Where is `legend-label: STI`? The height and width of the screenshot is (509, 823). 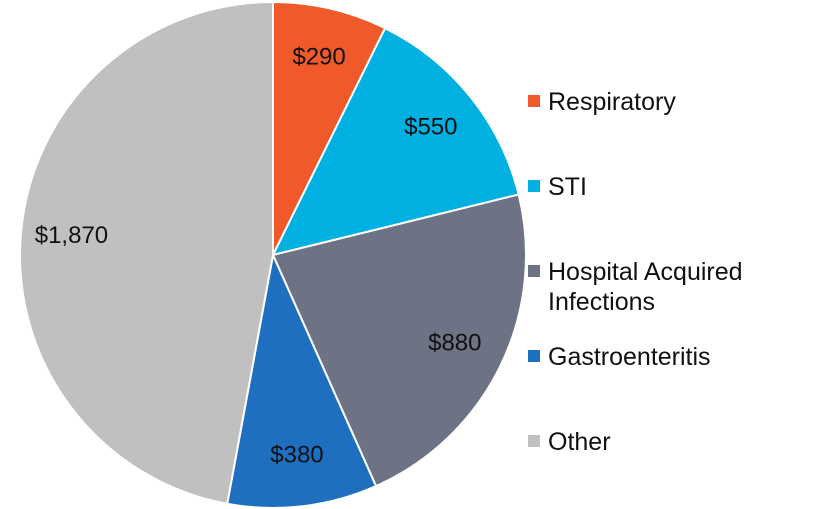 legend-label: STI is located at coordinates (567, 187).